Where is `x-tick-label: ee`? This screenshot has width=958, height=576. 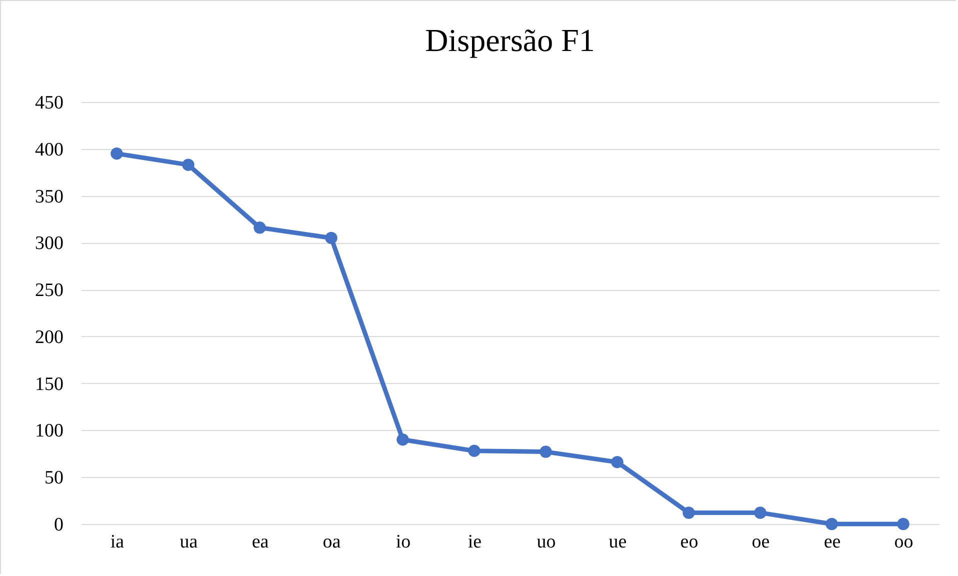
x-tick-label: ee is located at coordinates (832, 542).